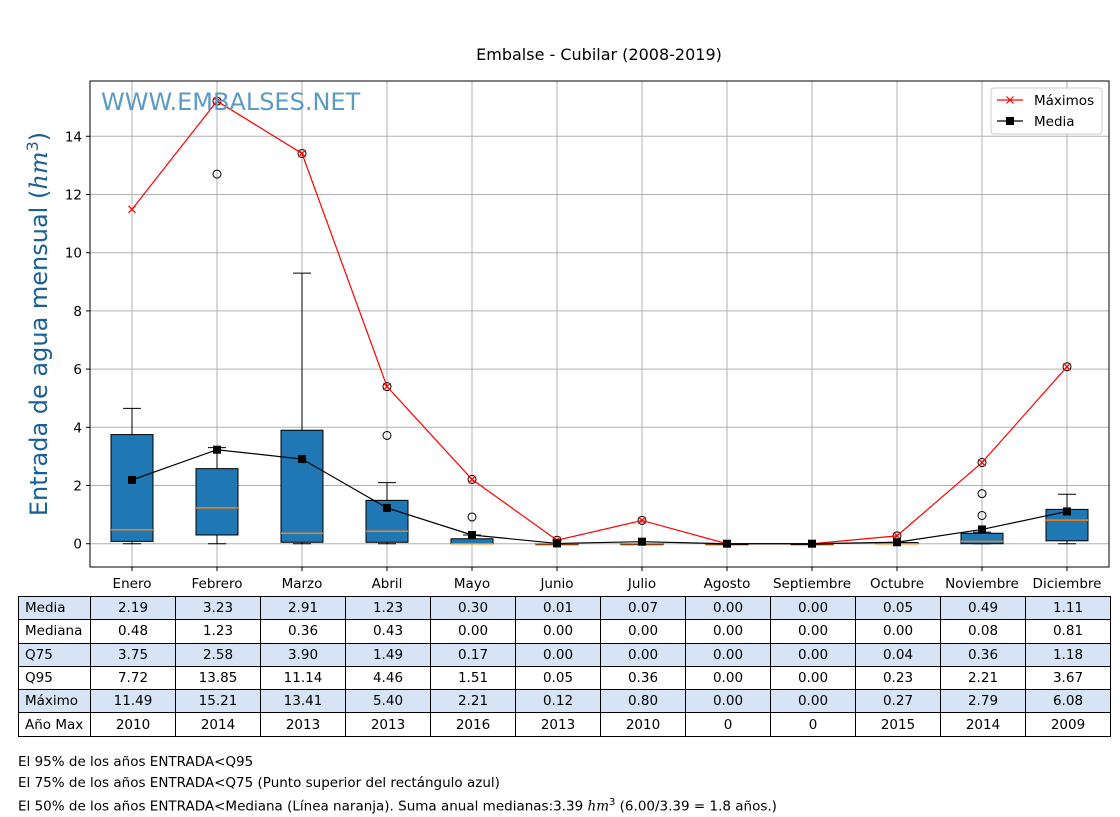 The image size is (1120, 817). I want to click on y-tick-label: 8, so click(77, 312).